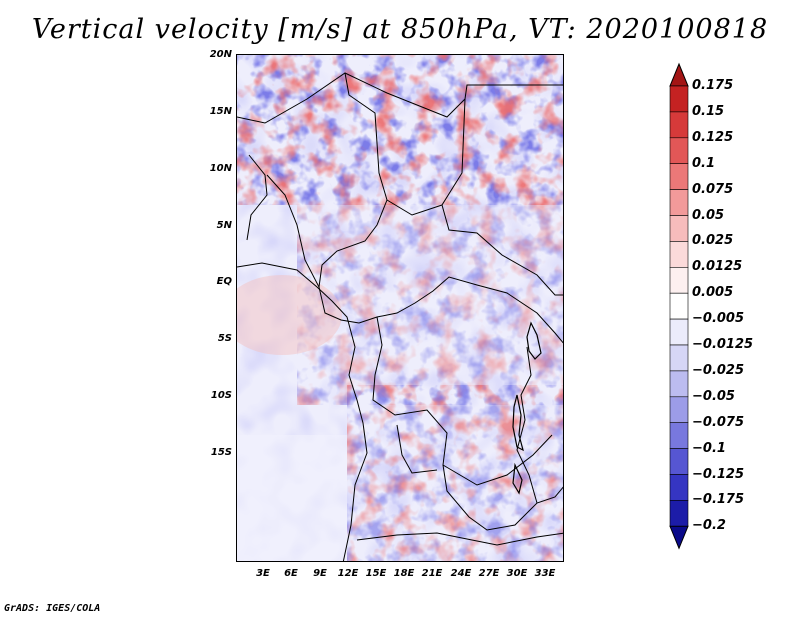 The width and height of the screenshot is (800, 618). What do you see at coordinates (717, 267) in the screenshot?
I see `colorbar-label: 0.0125` at bounding box center [717, 267].